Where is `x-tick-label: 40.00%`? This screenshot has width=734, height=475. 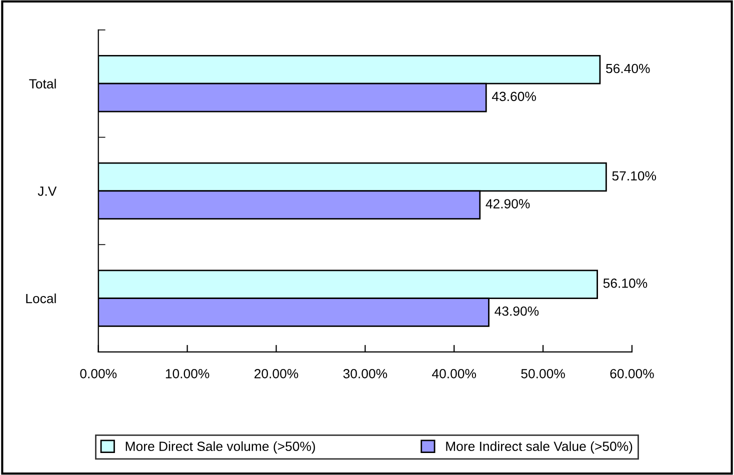 x-tick-label: 40.00% is located at coordinates (454, 373).